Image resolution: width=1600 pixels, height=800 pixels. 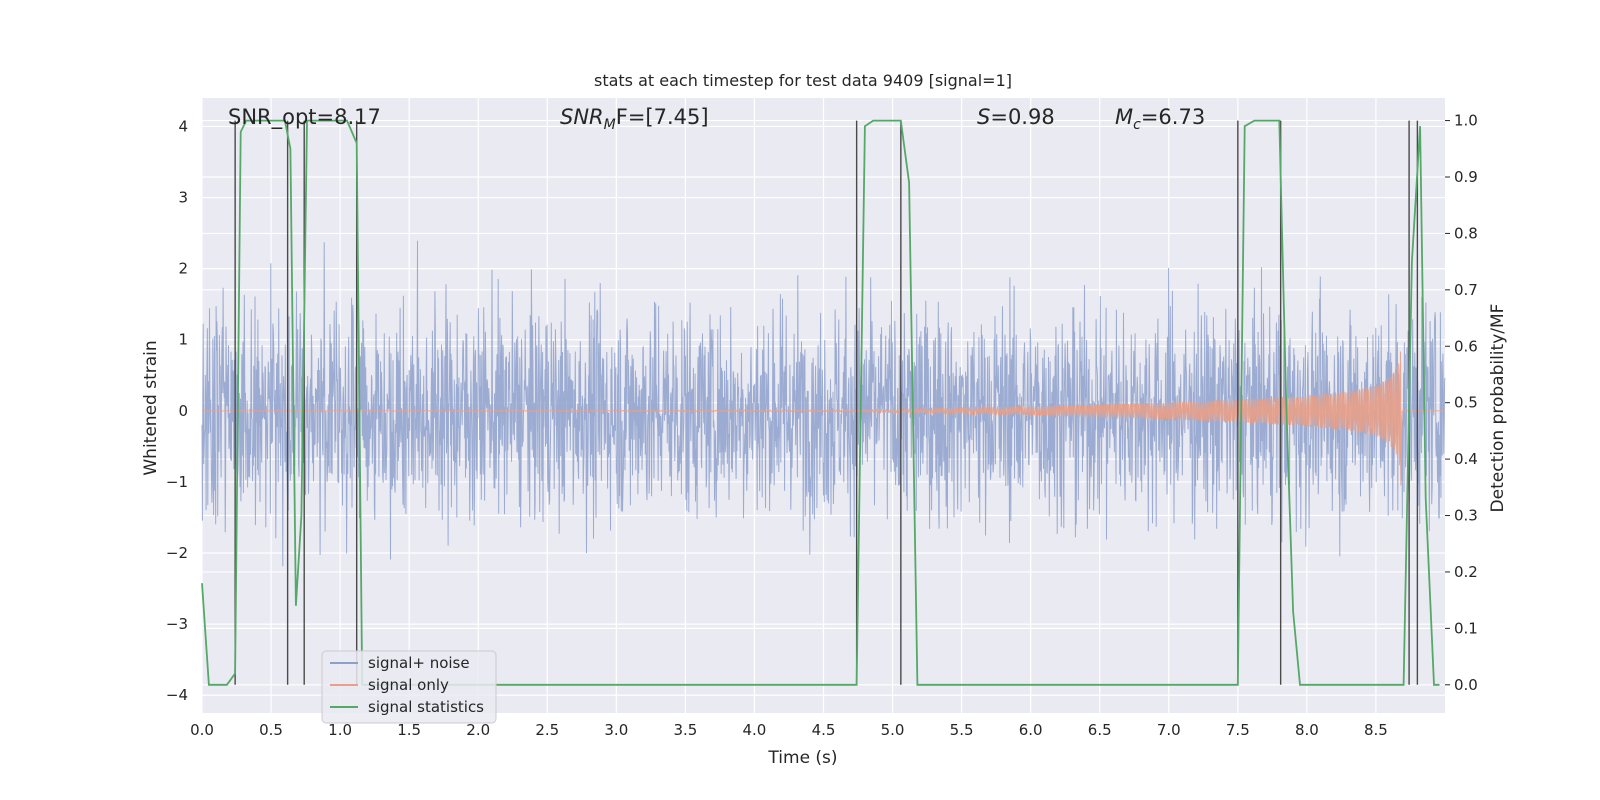 I want to click on y-right-tick-label: 0.0, so click(x=1466, y=685).